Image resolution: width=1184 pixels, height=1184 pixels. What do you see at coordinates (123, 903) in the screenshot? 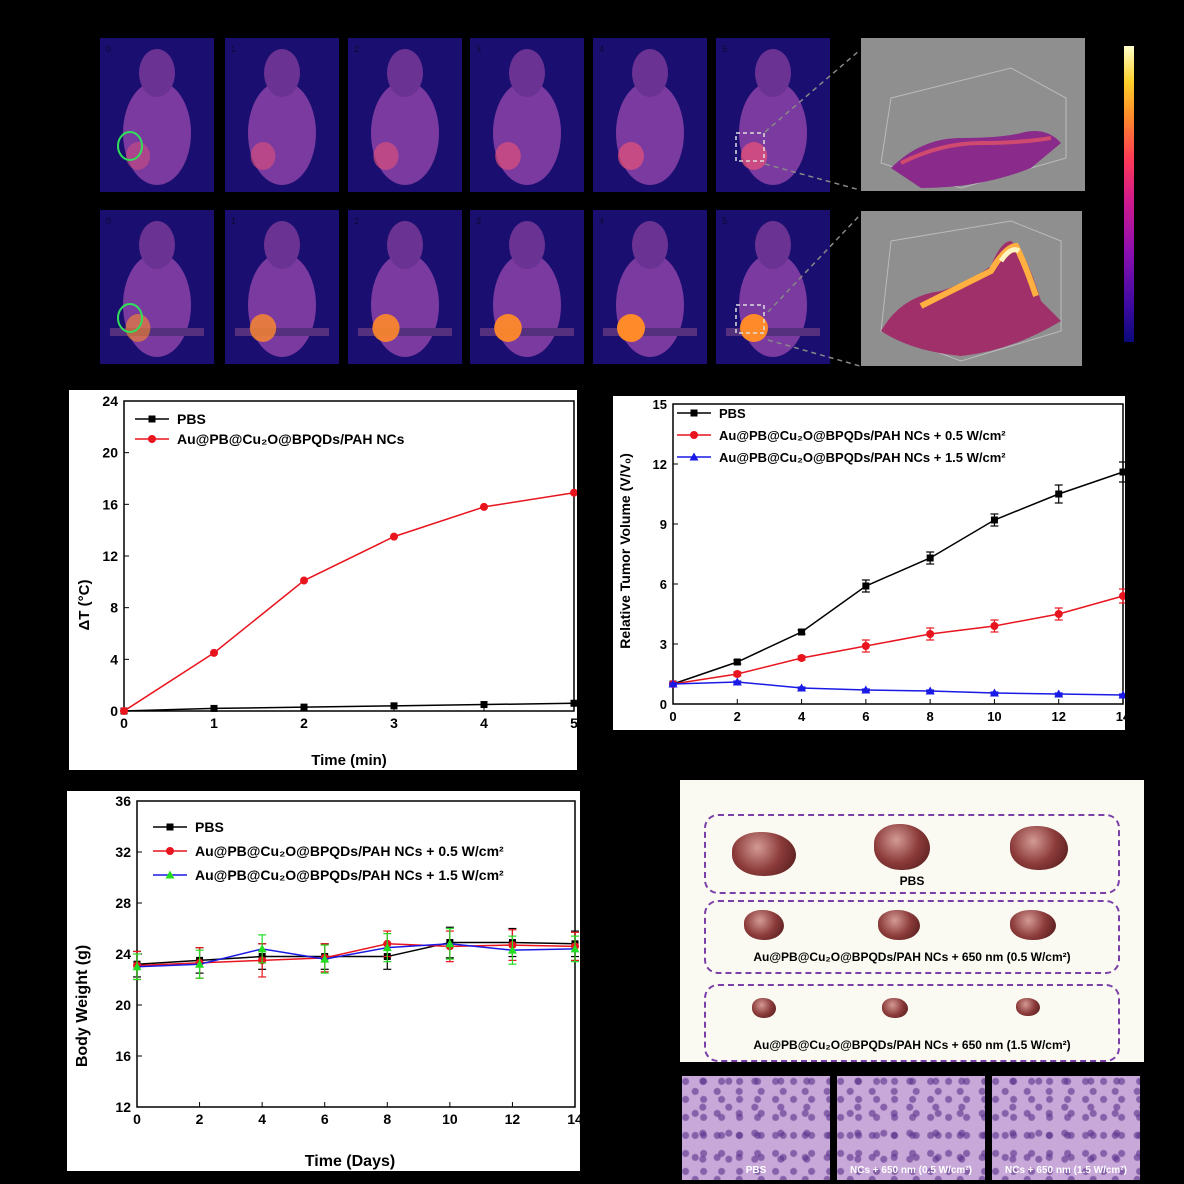
I see `y-tick-label: 28` at bounding box center [123, 903].